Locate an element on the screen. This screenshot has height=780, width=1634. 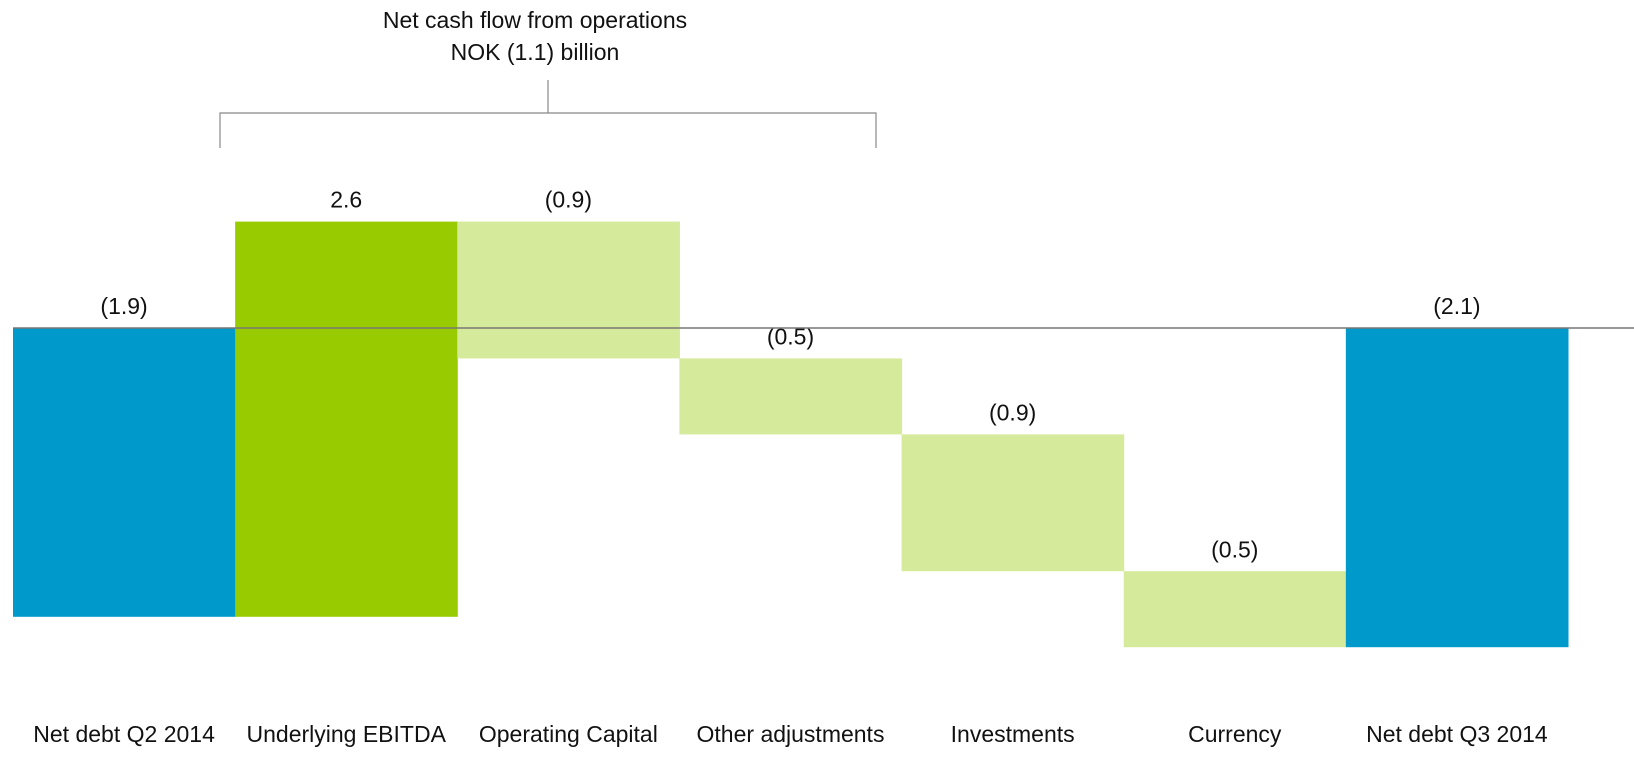
bracket is located at coordinates (548, 114).